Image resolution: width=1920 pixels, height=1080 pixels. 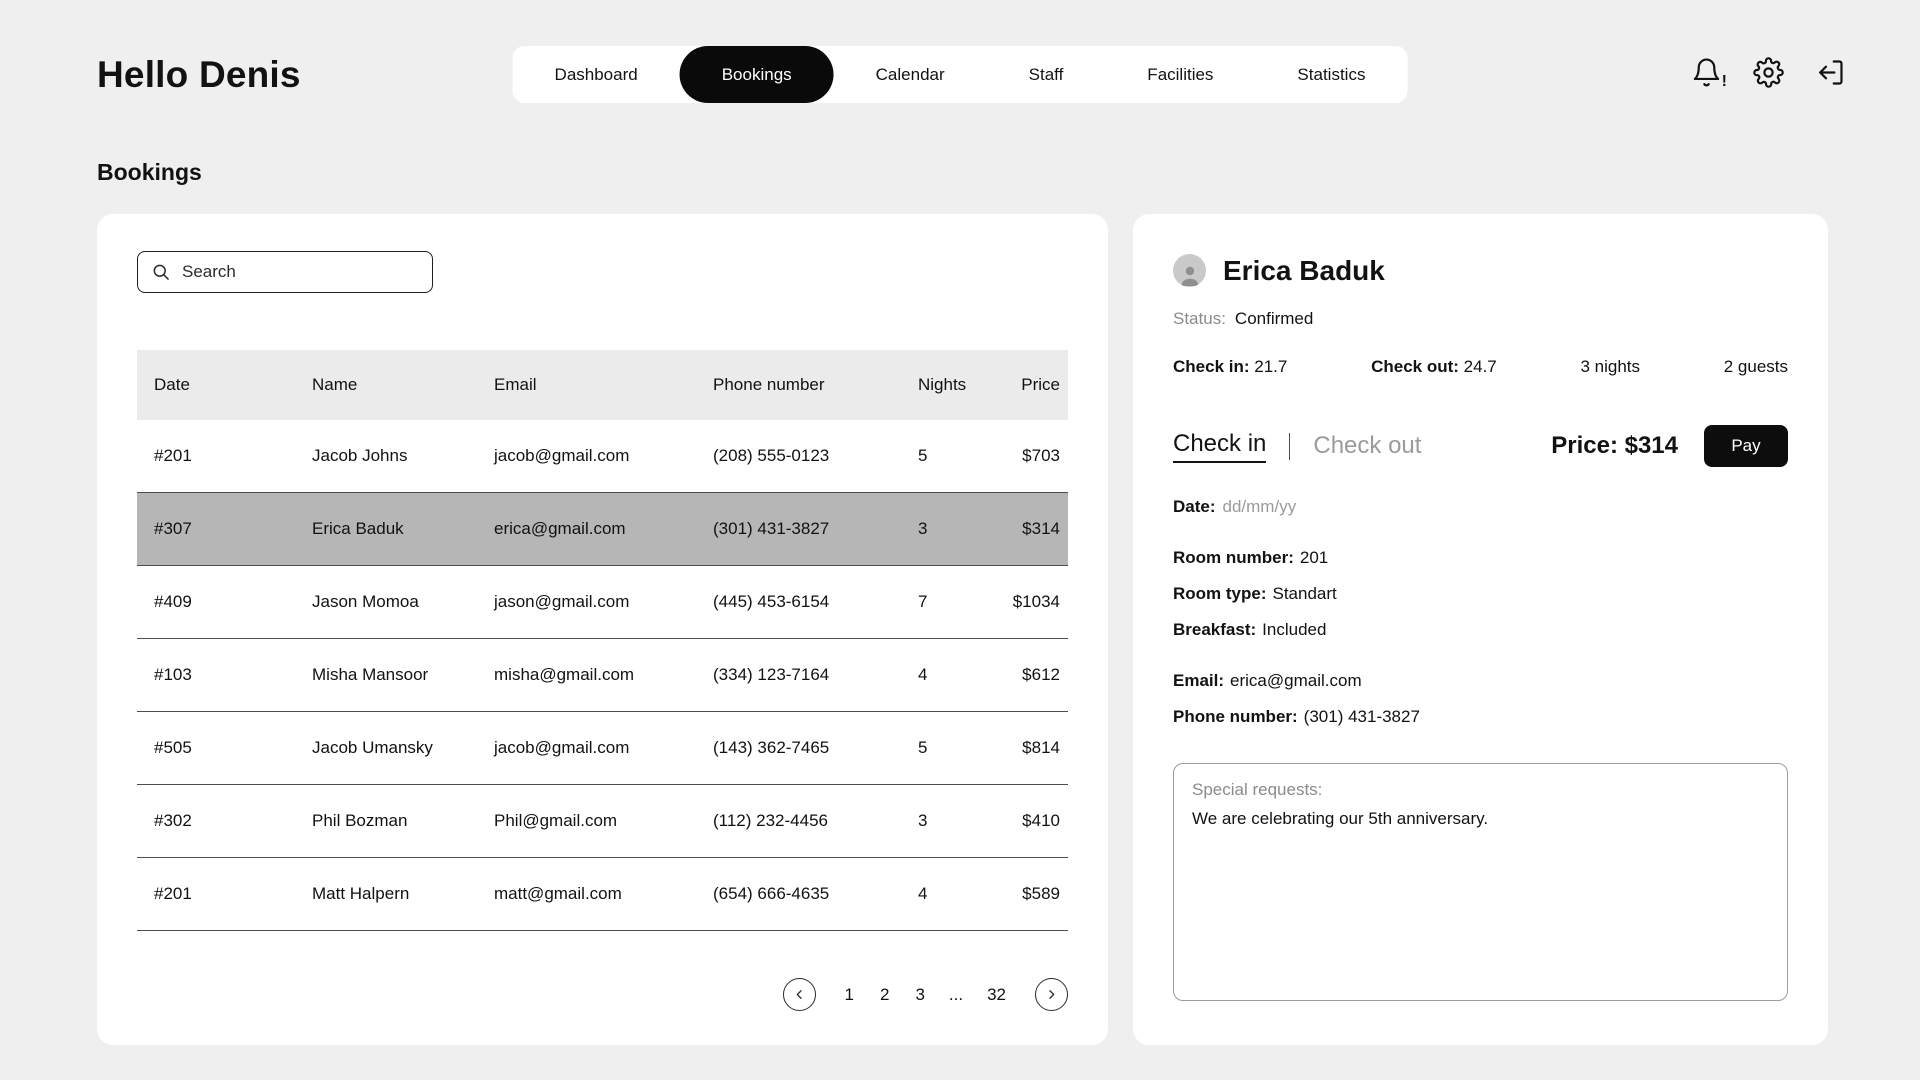 What do you see at coordinates (149, 172) in the screenshot?
I see `page-title: Bookings` at bounding box center [149, 172].